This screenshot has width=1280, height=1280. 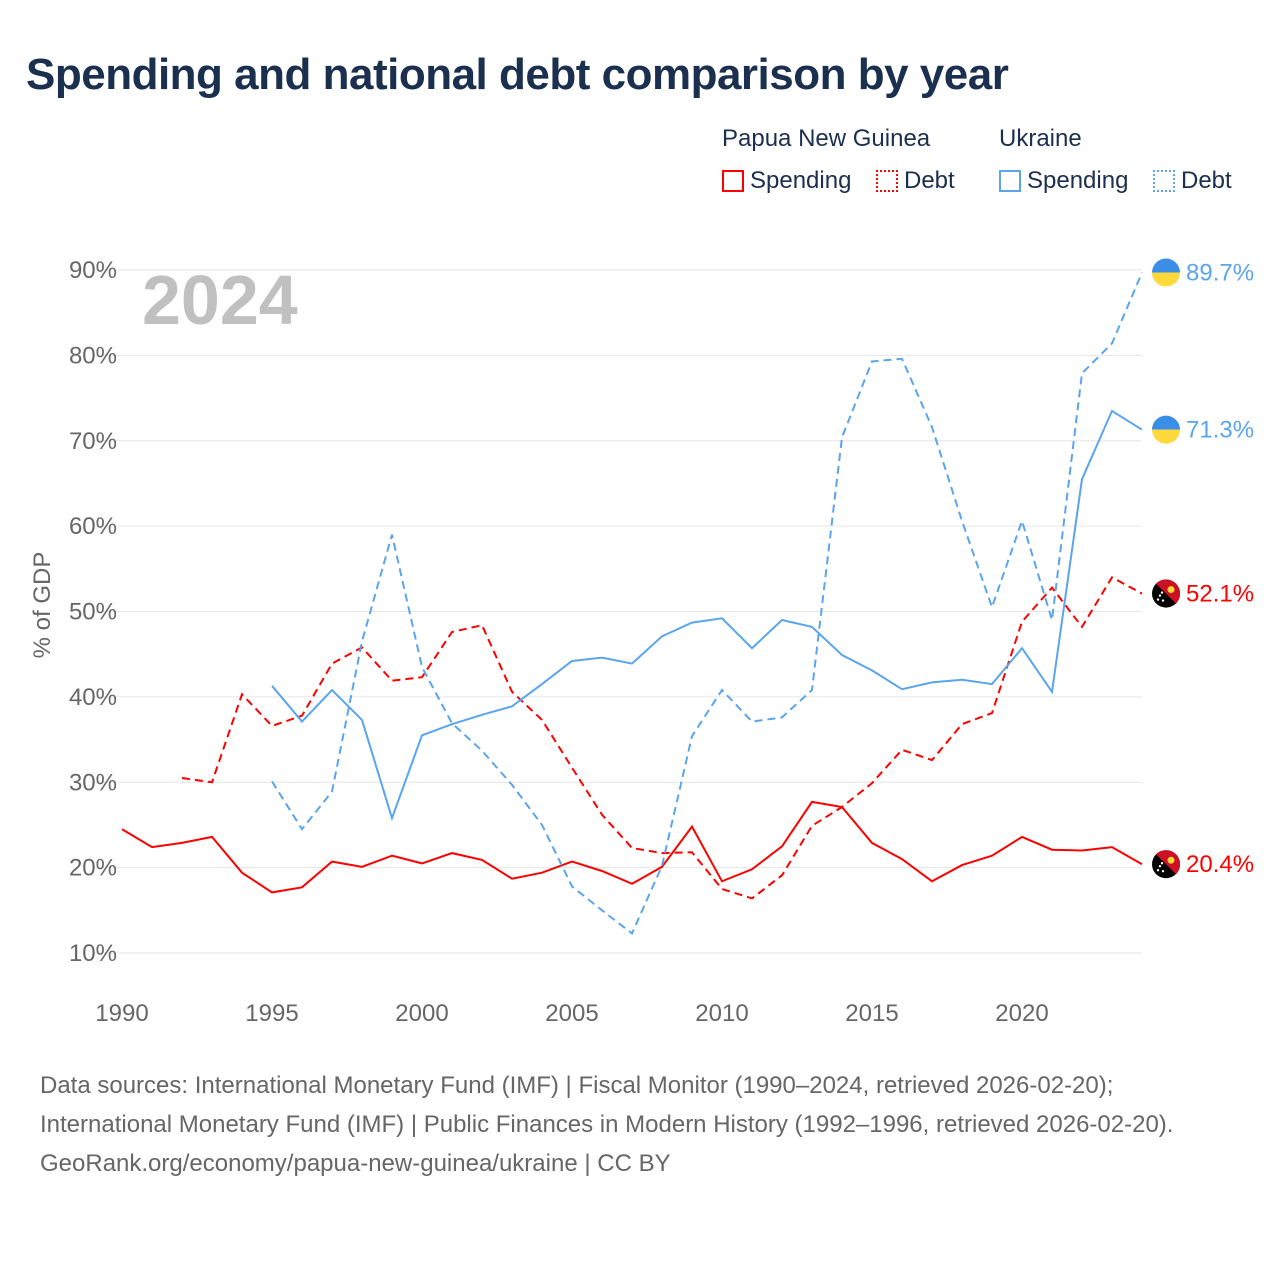 I want to click on y-axis-label: % of GDP, so click(x=42, y=605).